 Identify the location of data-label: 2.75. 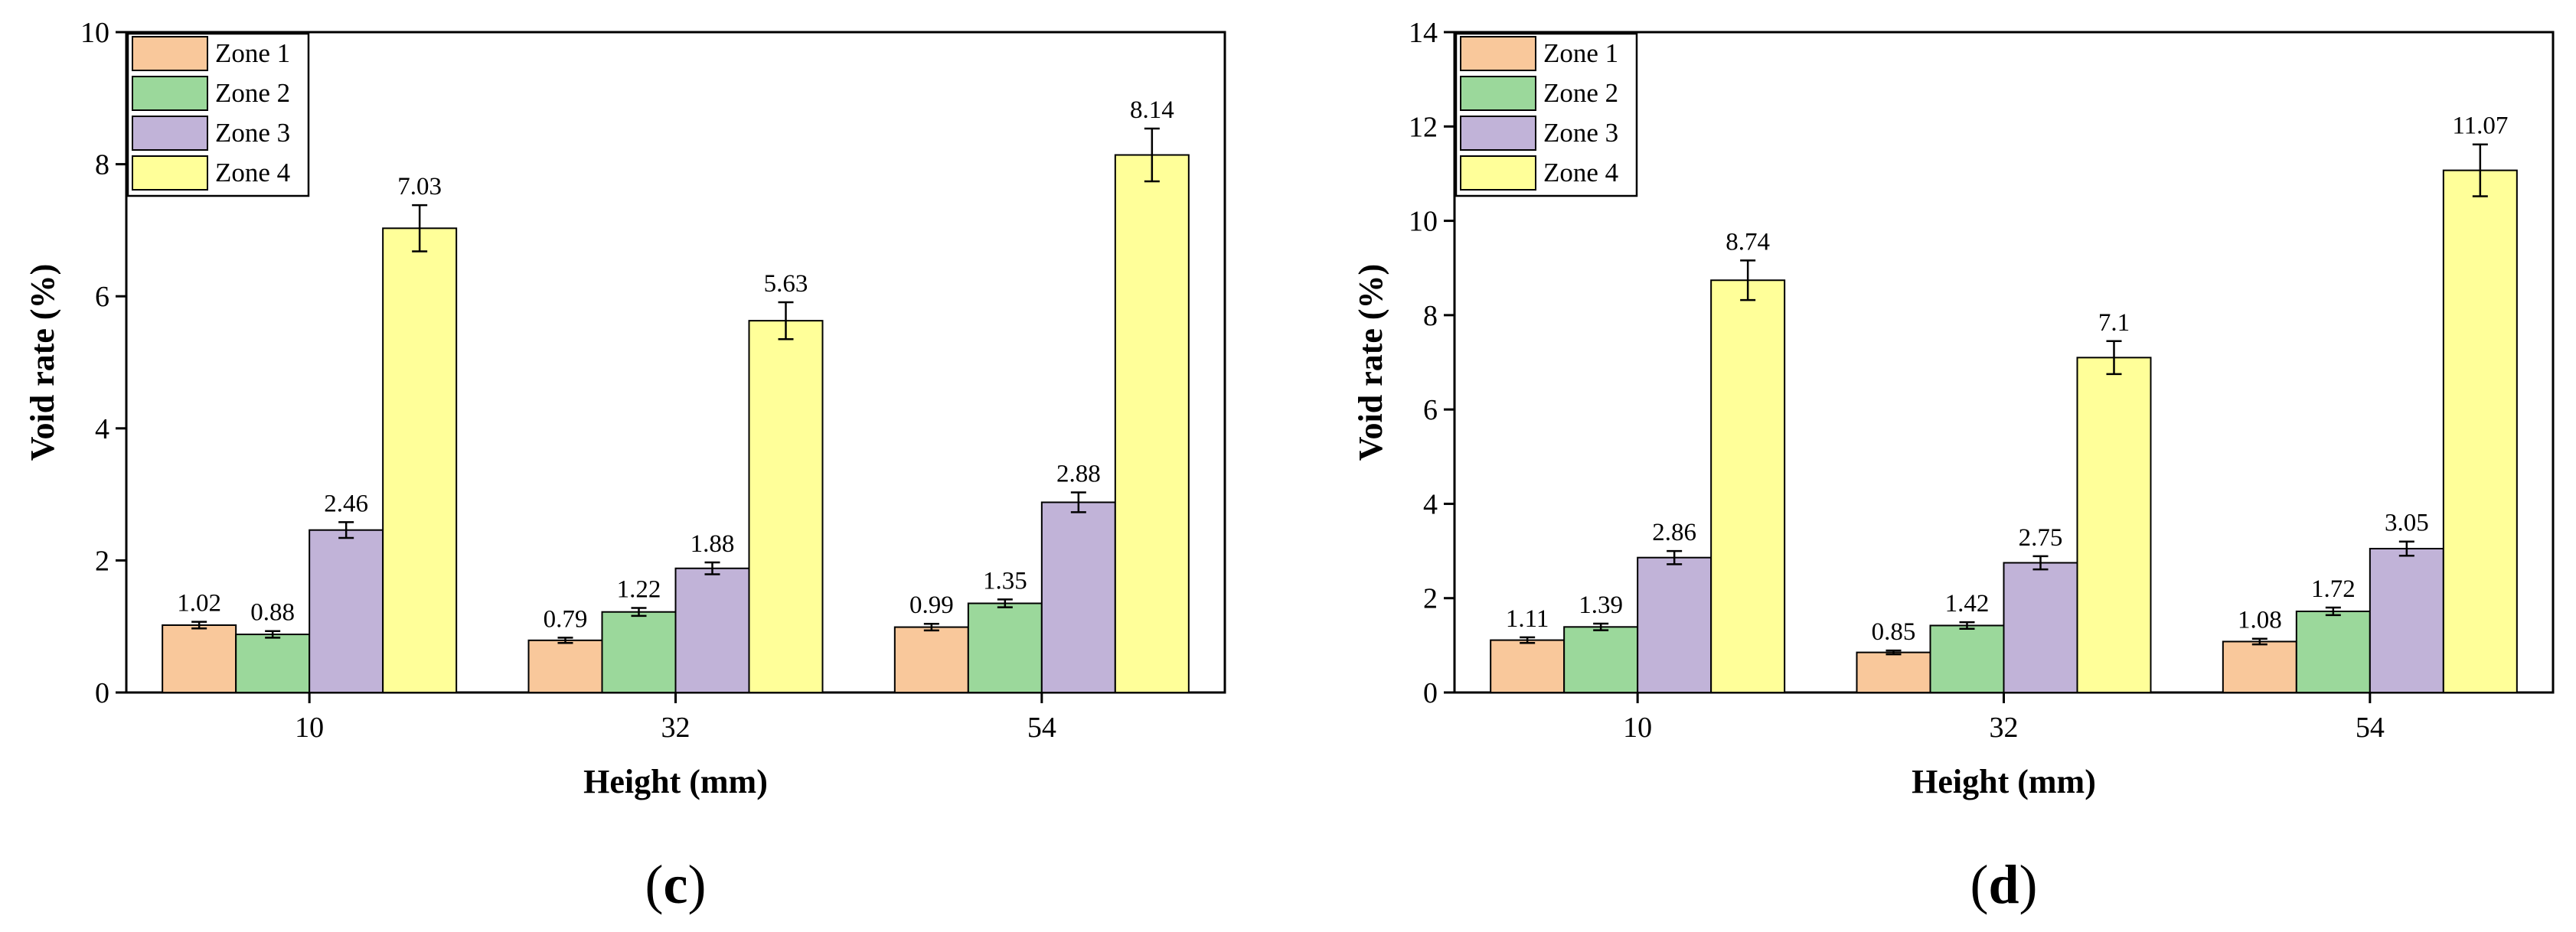
(2041, 538).